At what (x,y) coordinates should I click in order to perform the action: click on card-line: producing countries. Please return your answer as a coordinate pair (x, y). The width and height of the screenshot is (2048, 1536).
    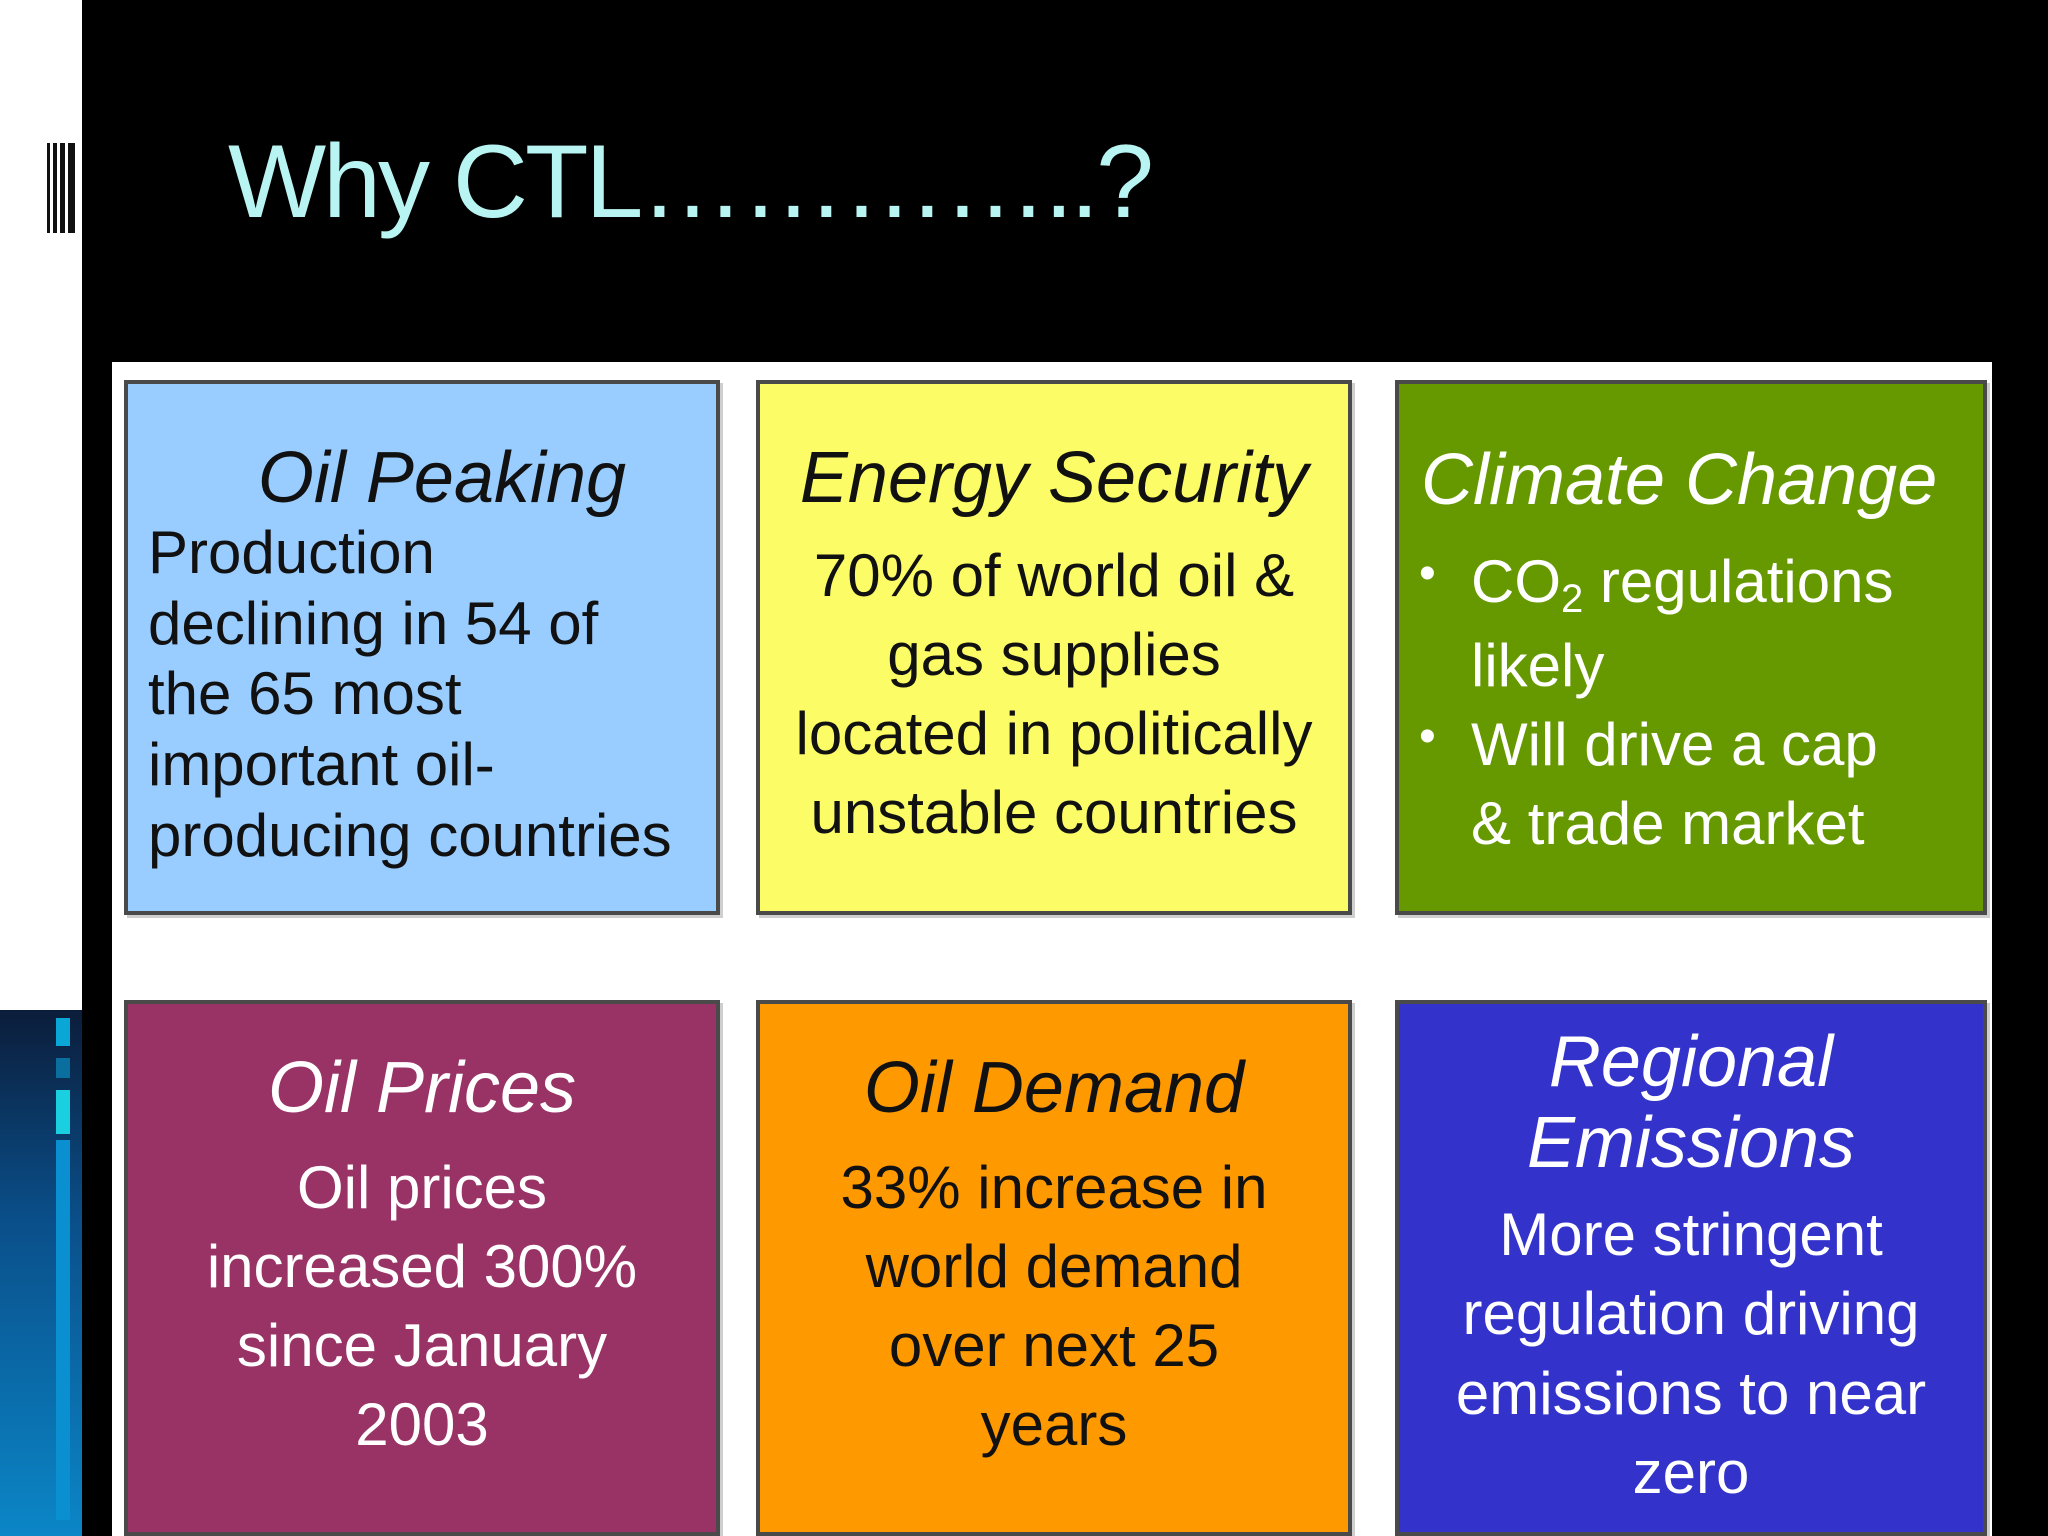
    Looking at the image, I should click on (410, 835).